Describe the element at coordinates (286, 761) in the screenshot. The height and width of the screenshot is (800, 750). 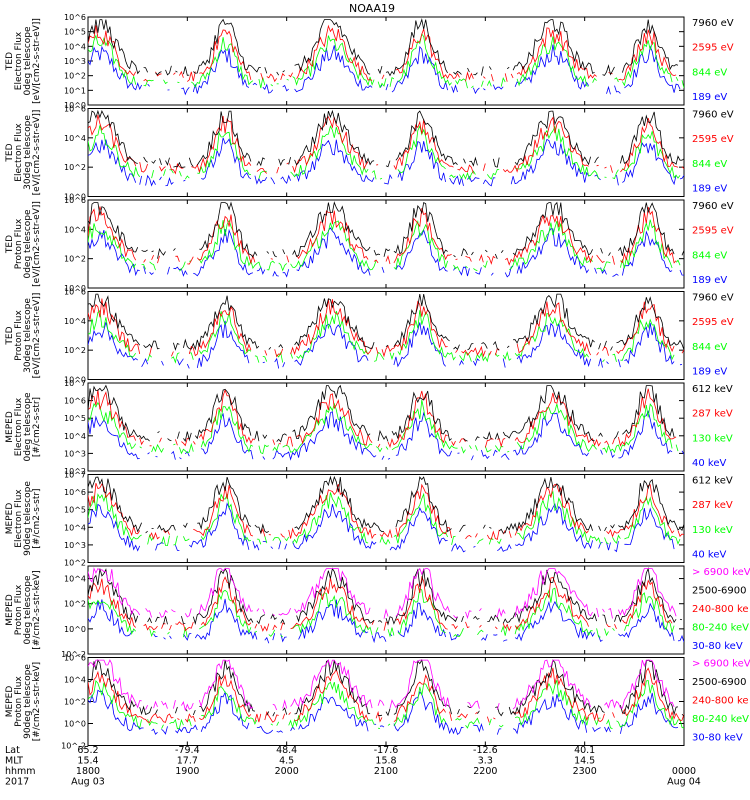
I see `footer-value: 4.5` at that location.